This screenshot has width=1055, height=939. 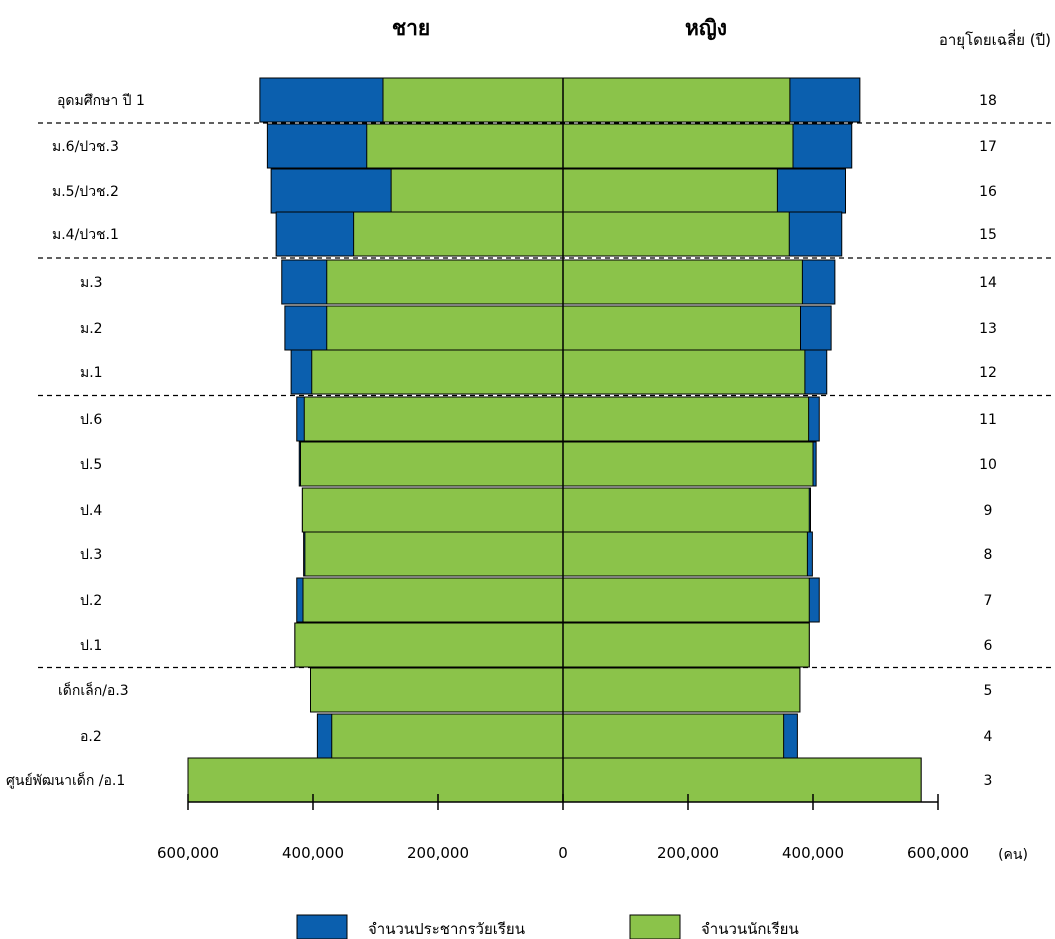 I want to click on category-label: ป.6, so click(x=91, y=420).